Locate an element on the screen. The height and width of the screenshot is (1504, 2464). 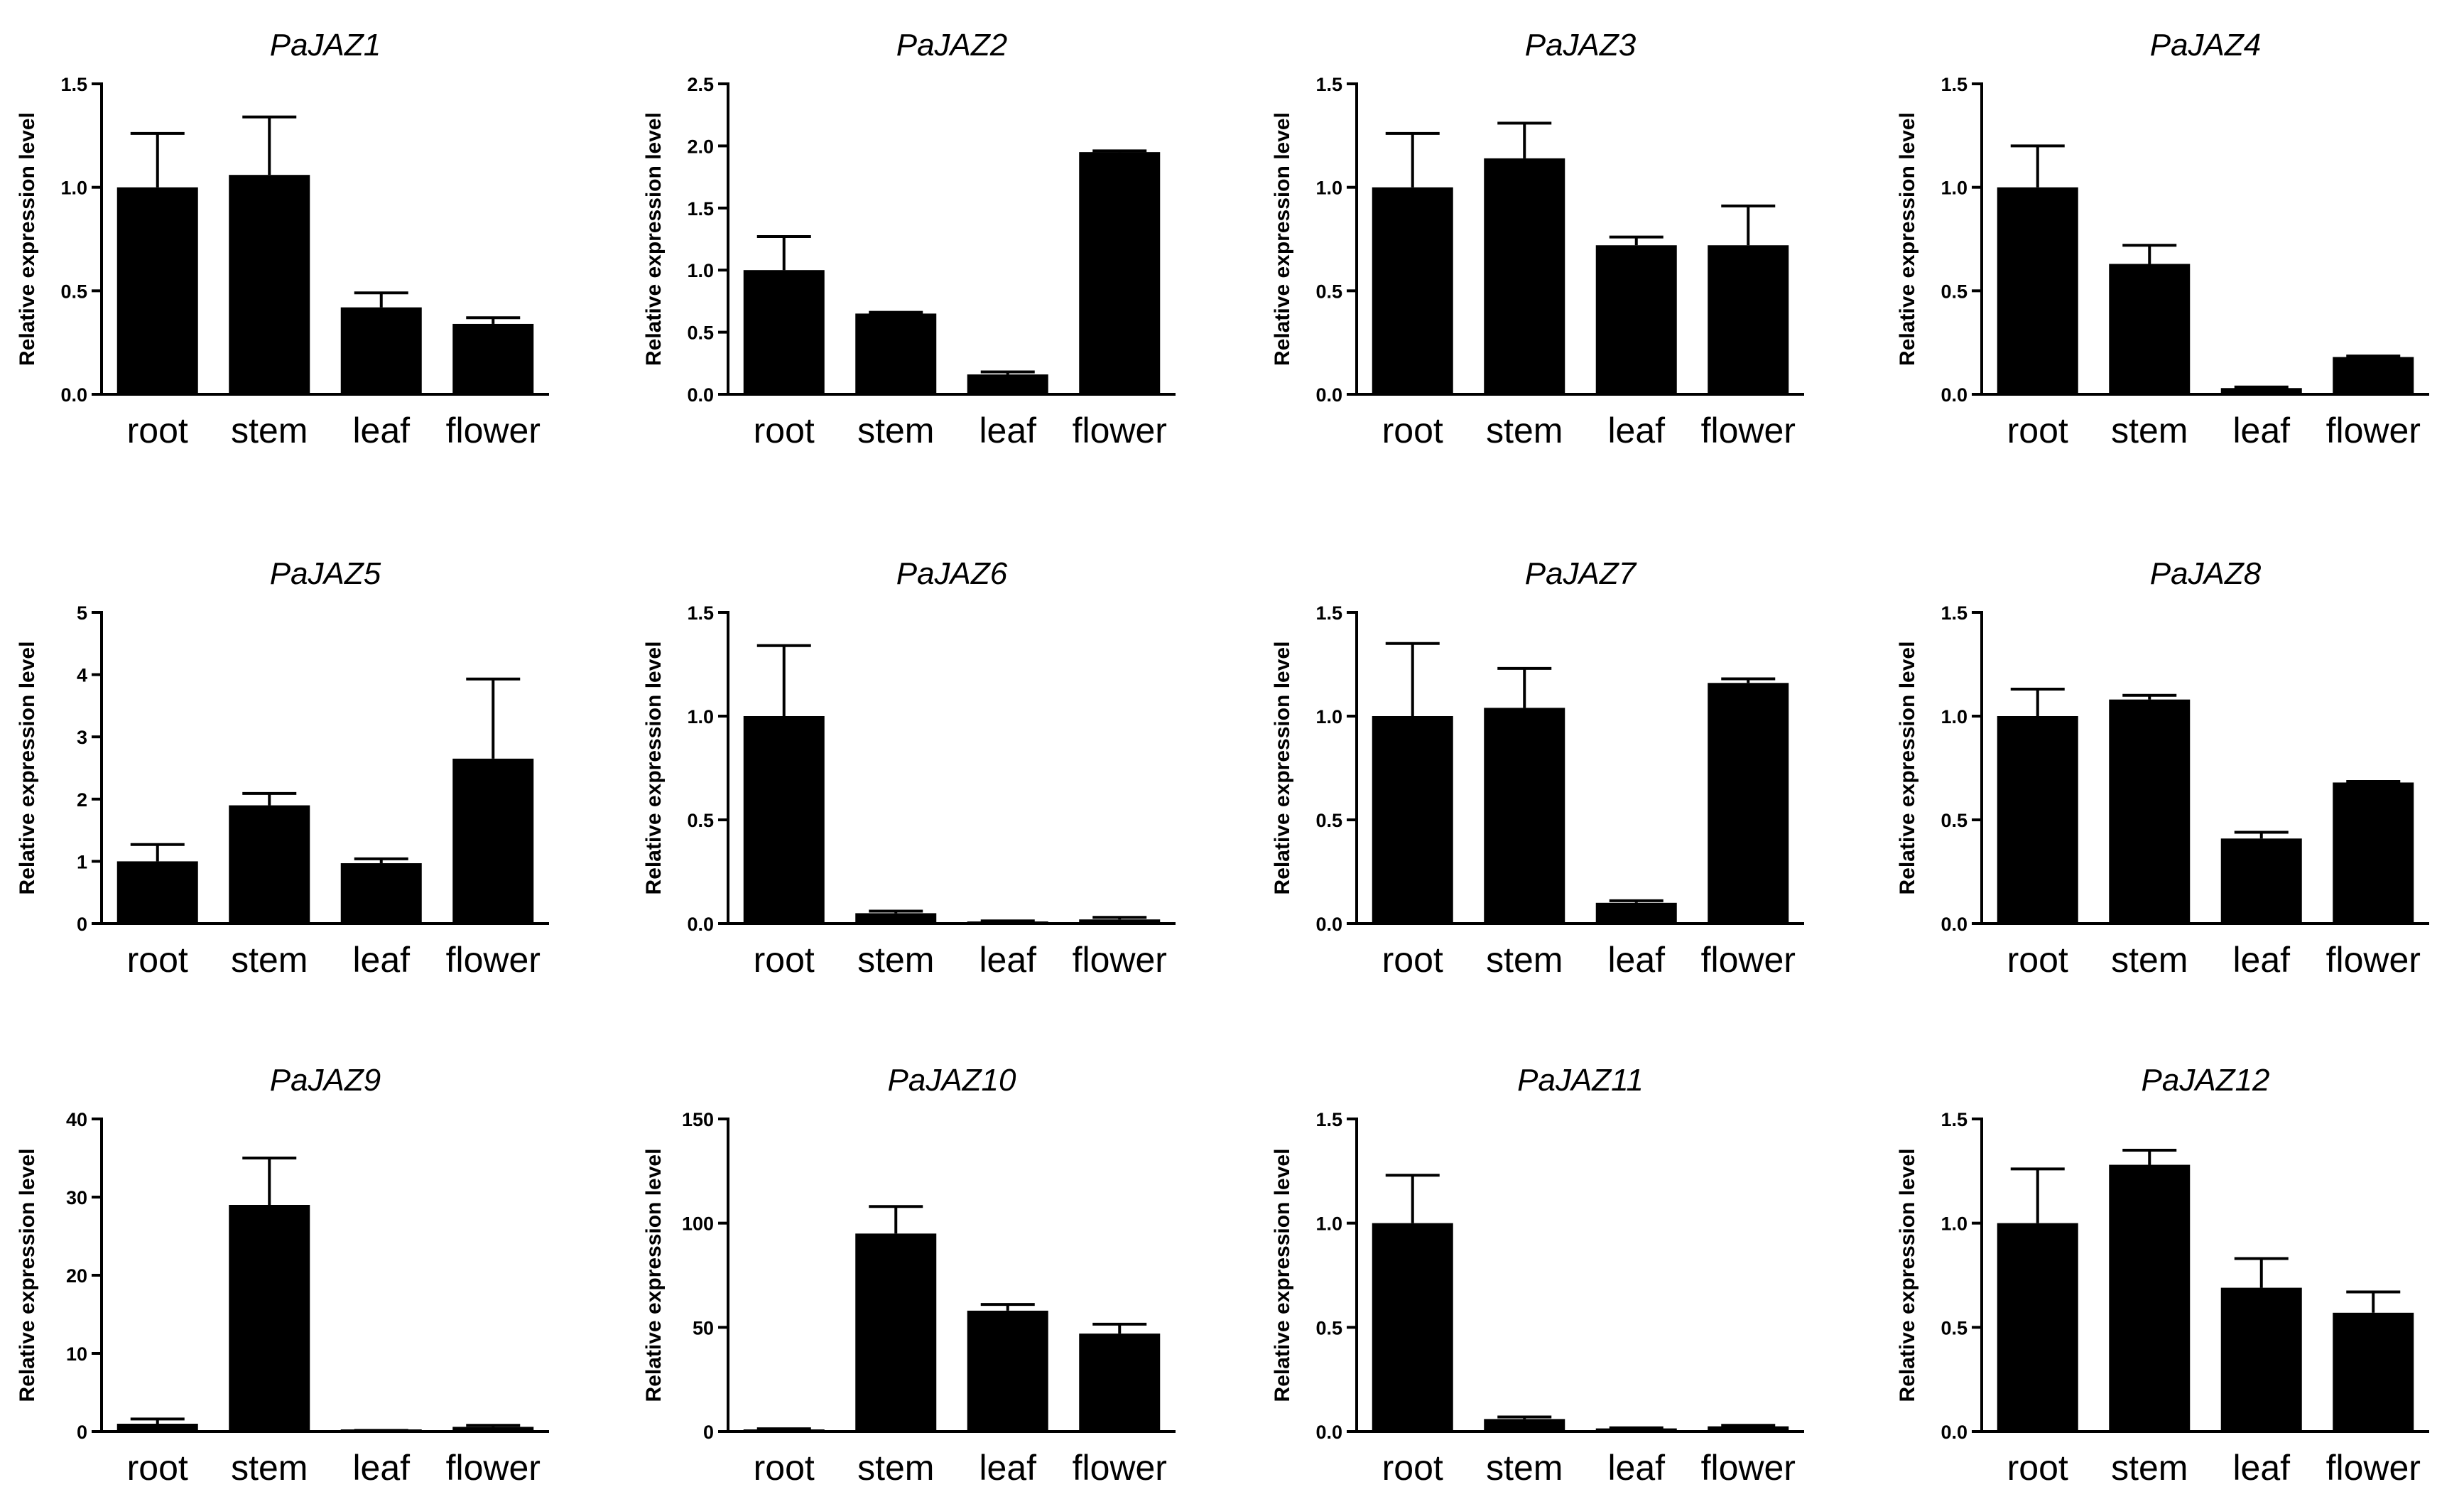
y-tick-label: 1 is located at coordinates (82, 861).